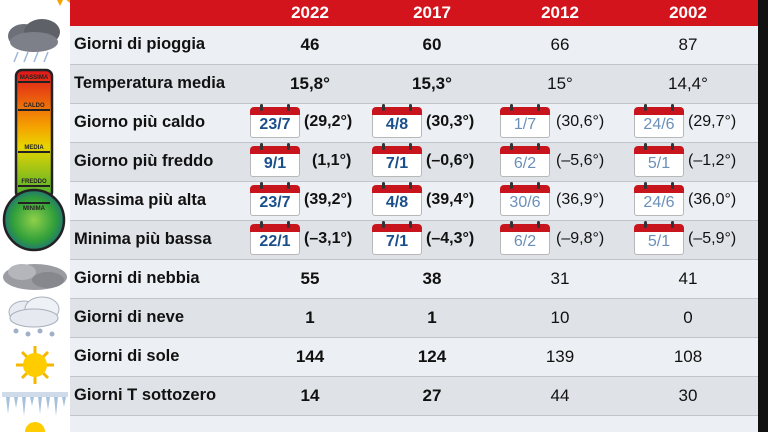  What do you see at coordinates (34, 209) in the screenshot?
I see `thermo-label-minima: MINIMA` at bounding box center [34, 209].